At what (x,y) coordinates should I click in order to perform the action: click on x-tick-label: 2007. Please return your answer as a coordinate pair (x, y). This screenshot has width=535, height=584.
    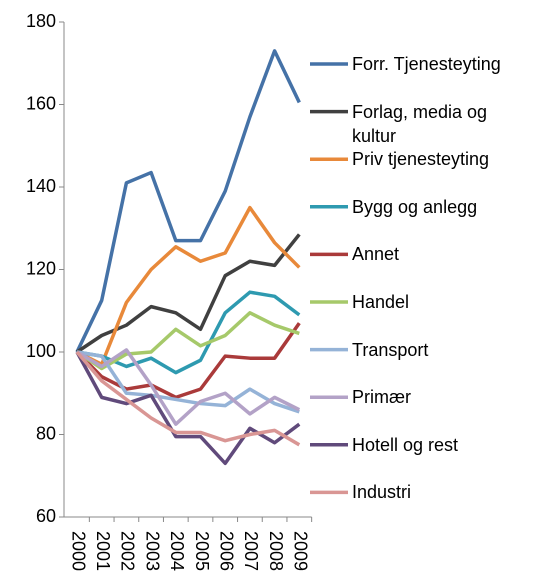
    Looking at the image, I should click on (251, 551).